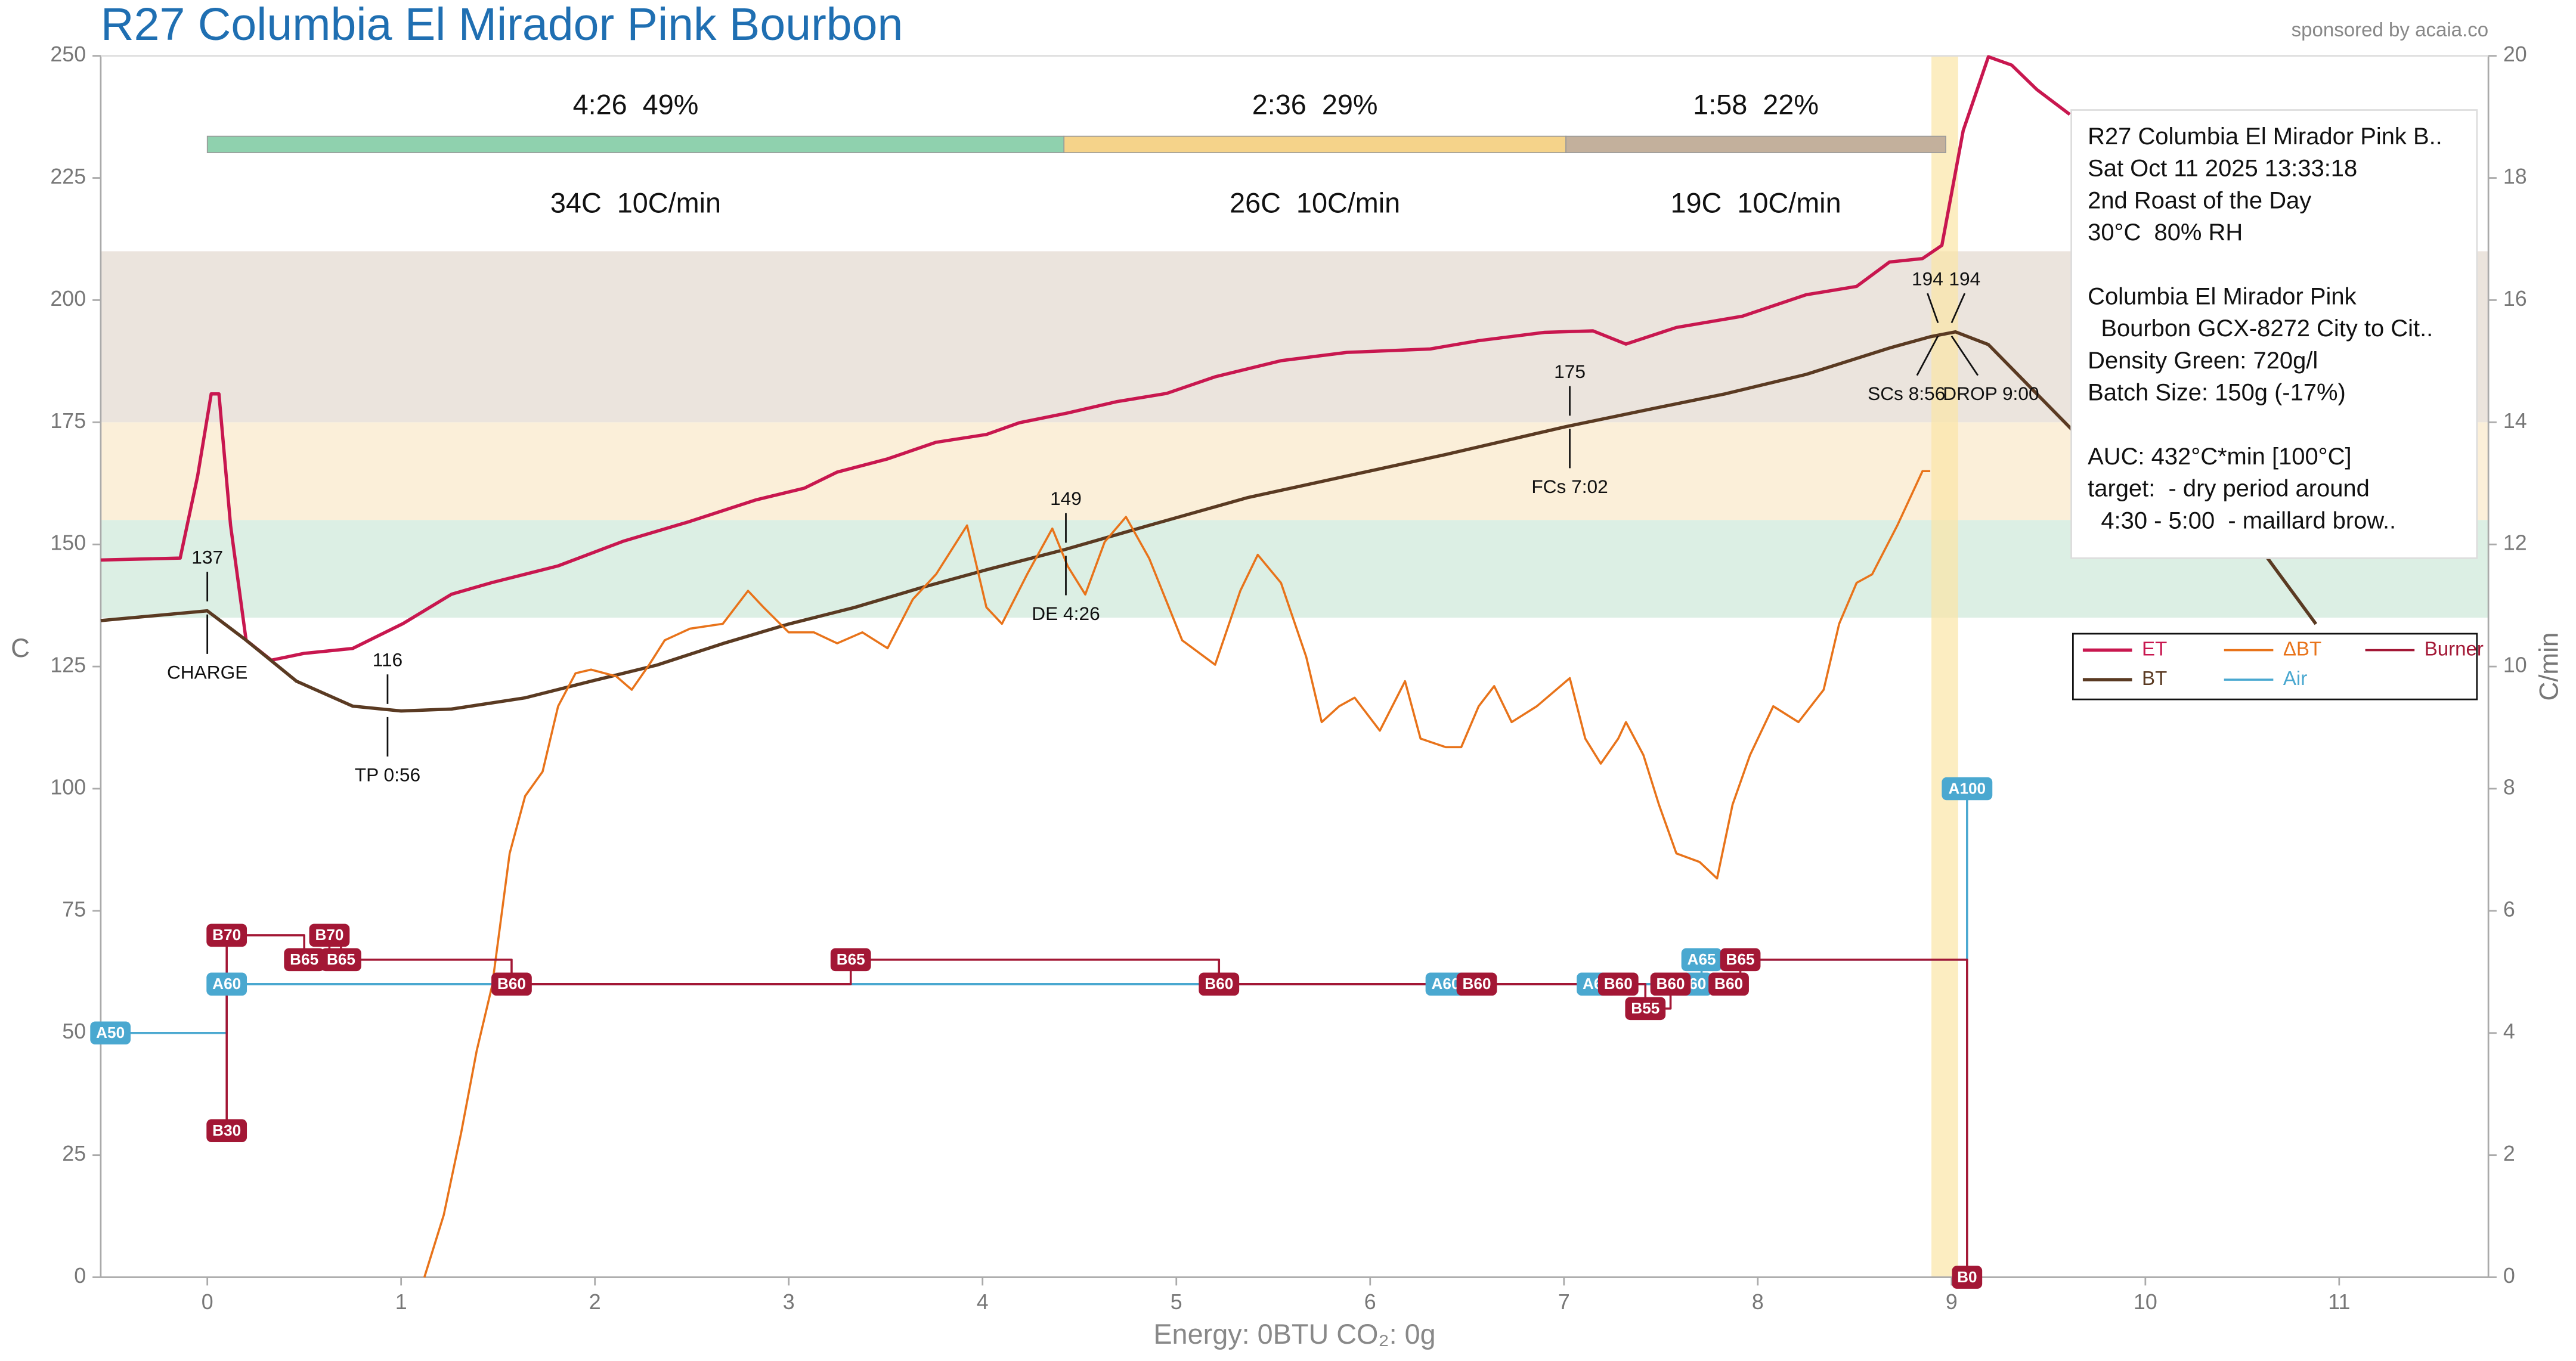 This screenshot has width=2576, height=1361. Describe the element at coordinates (2200, 200) in the screenshot. I see `info-line: 2nd Roast of the Day` at that location.